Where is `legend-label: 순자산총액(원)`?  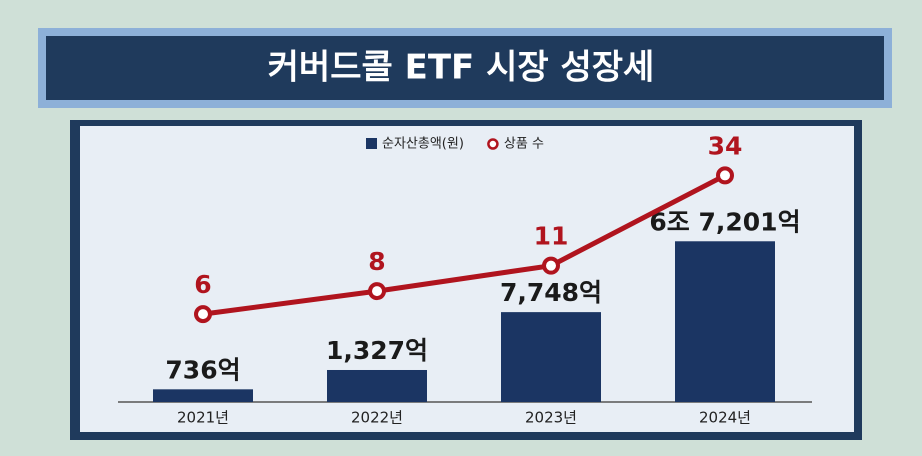 legend-label: 순자산총액(원) is located at coordinates (423, 144).